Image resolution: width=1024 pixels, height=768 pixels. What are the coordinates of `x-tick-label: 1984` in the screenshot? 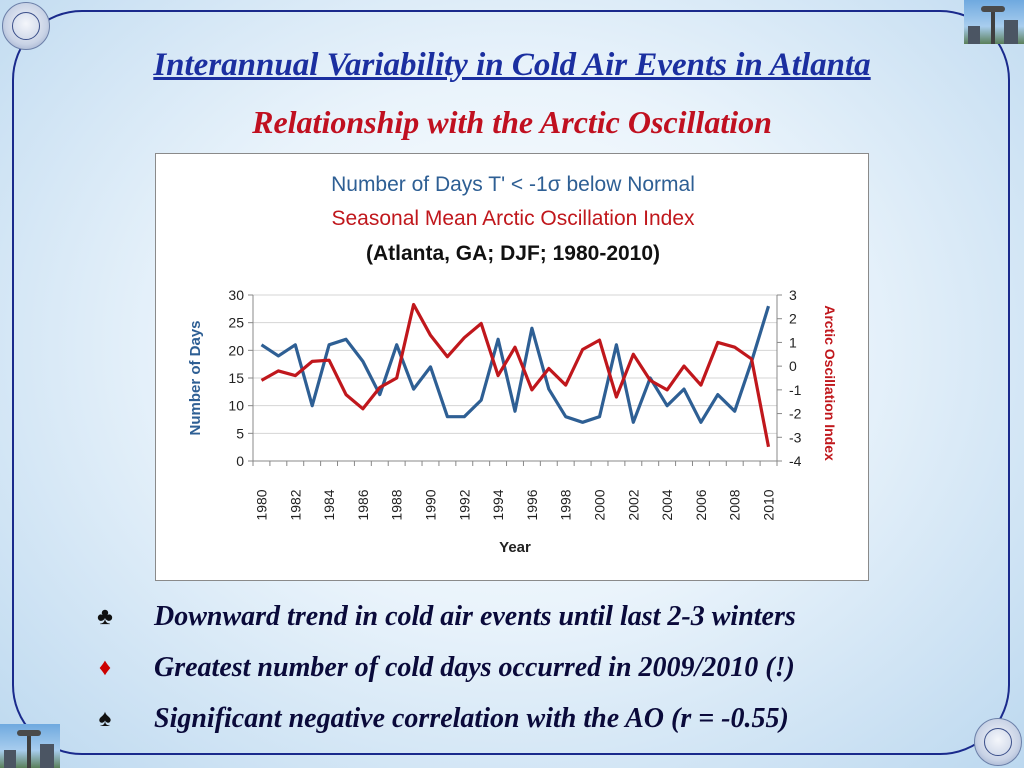 It's located at (329, 504).